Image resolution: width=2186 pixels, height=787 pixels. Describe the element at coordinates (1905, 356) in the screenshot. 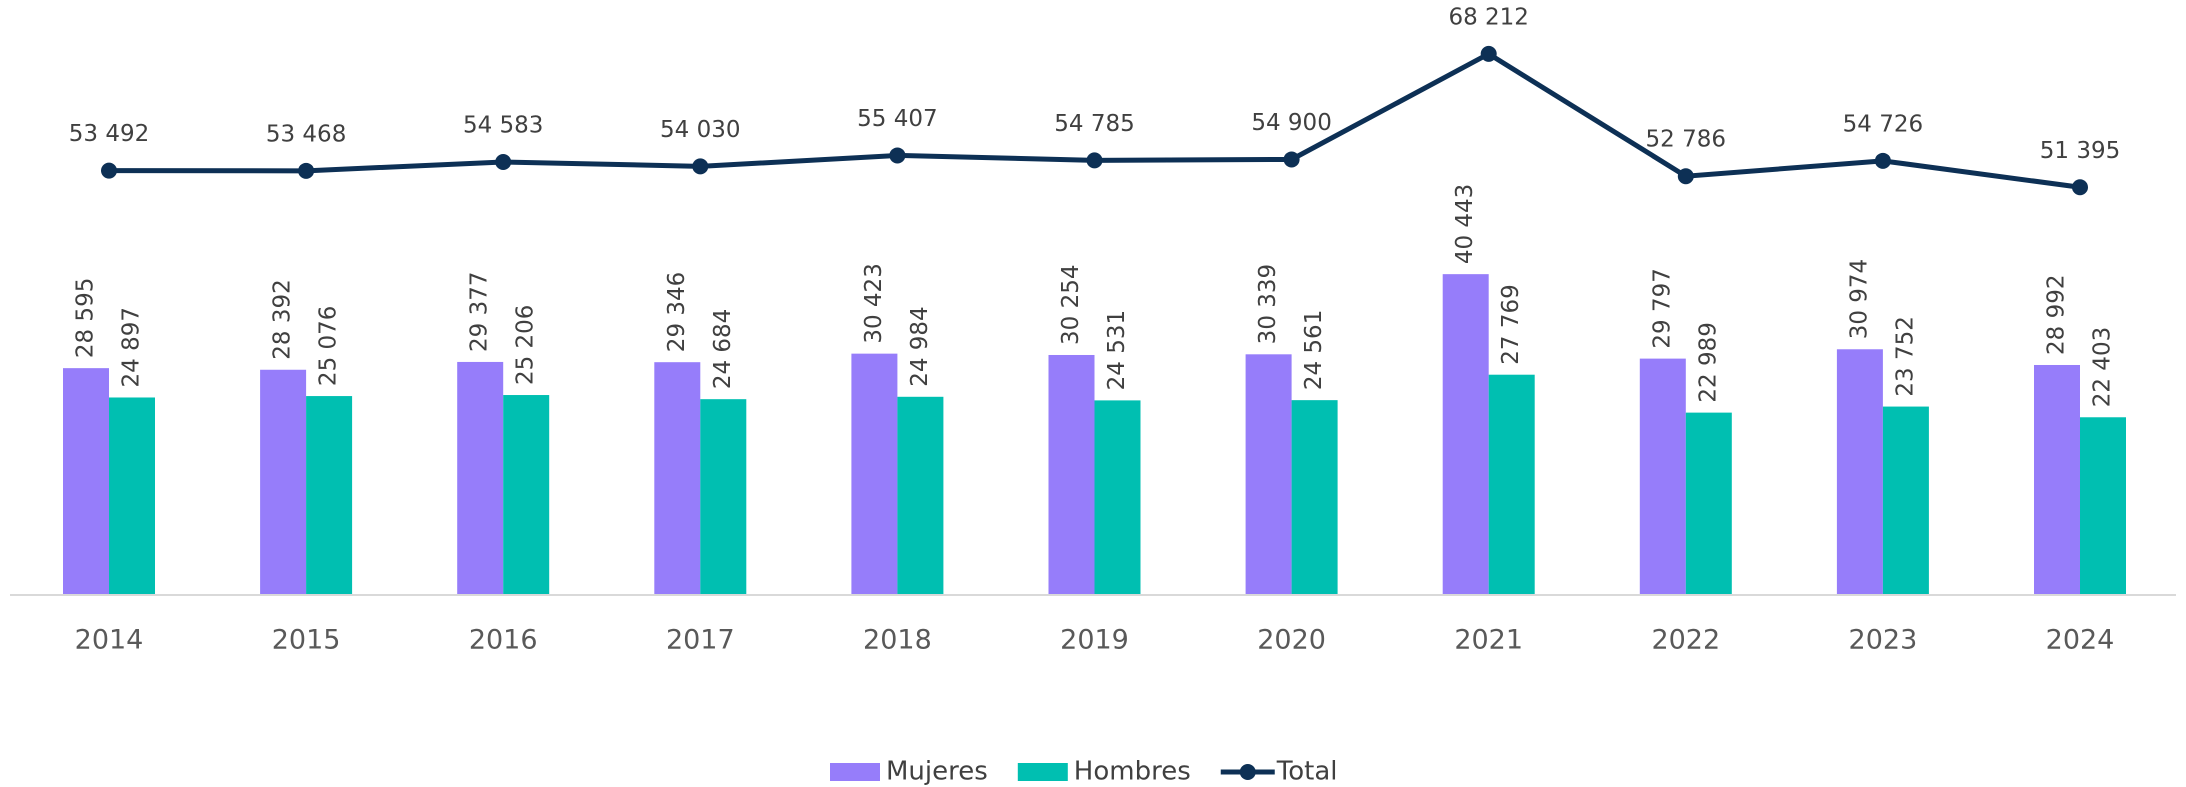

I see `value-label: 23 752` at that location.